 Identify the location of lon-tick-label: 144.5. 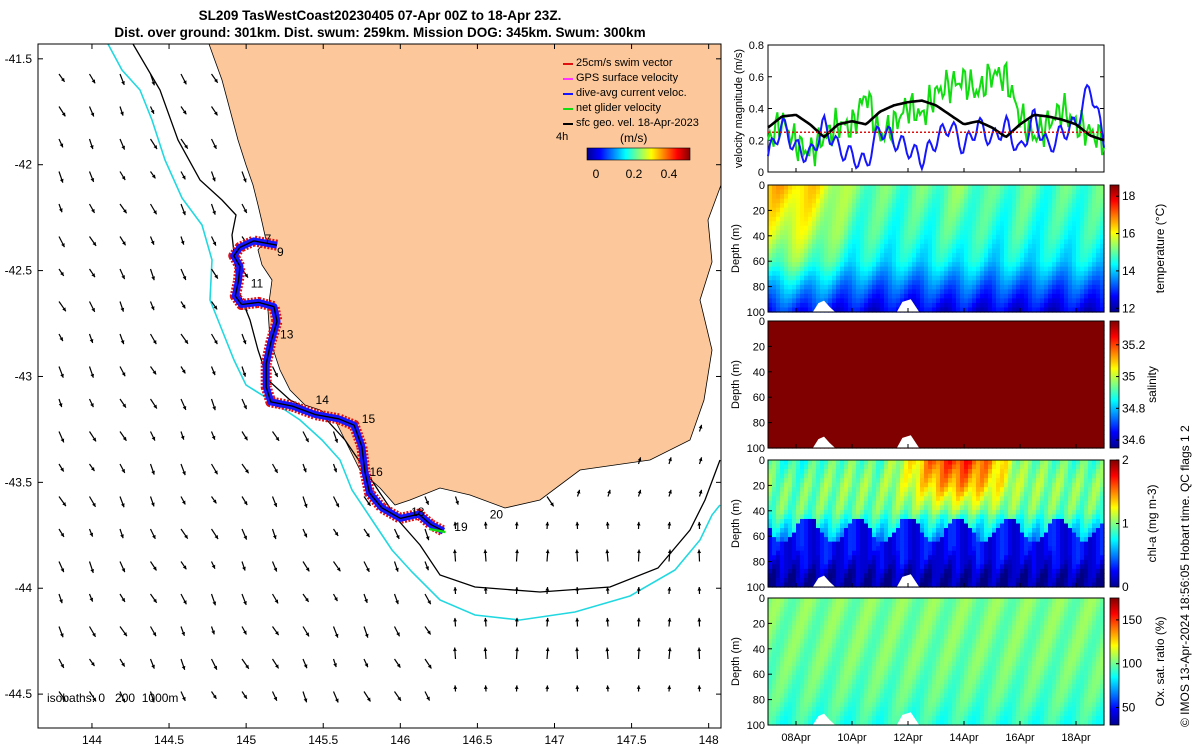
(169, 740).